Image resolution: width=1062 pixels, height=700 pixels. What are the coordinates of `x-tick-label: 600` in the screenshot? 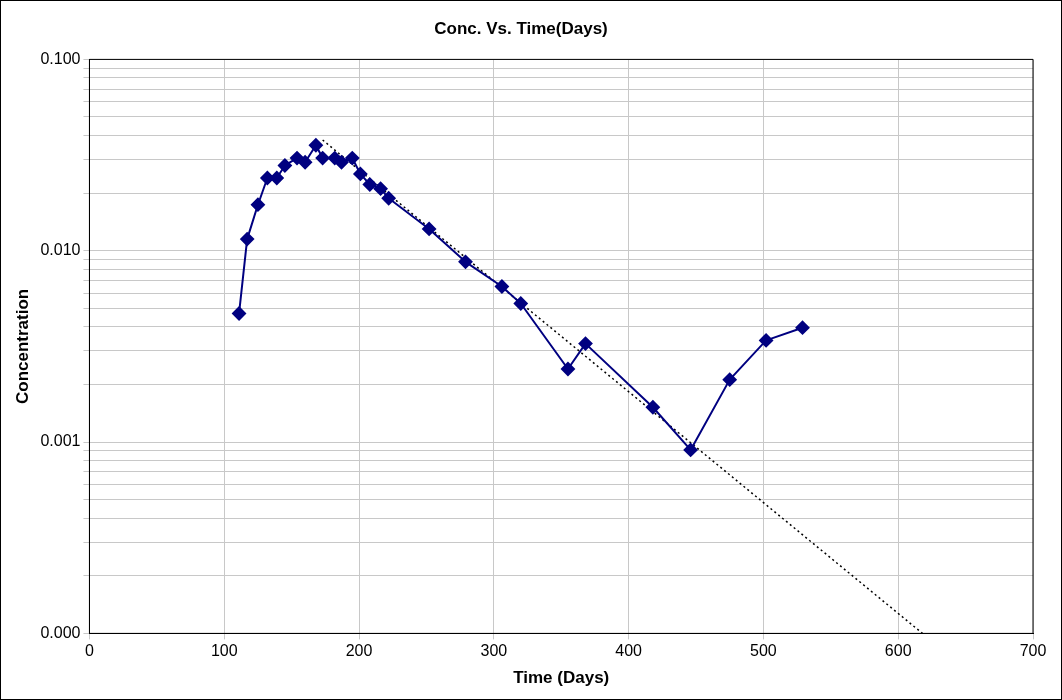 It's located at (898, 651).